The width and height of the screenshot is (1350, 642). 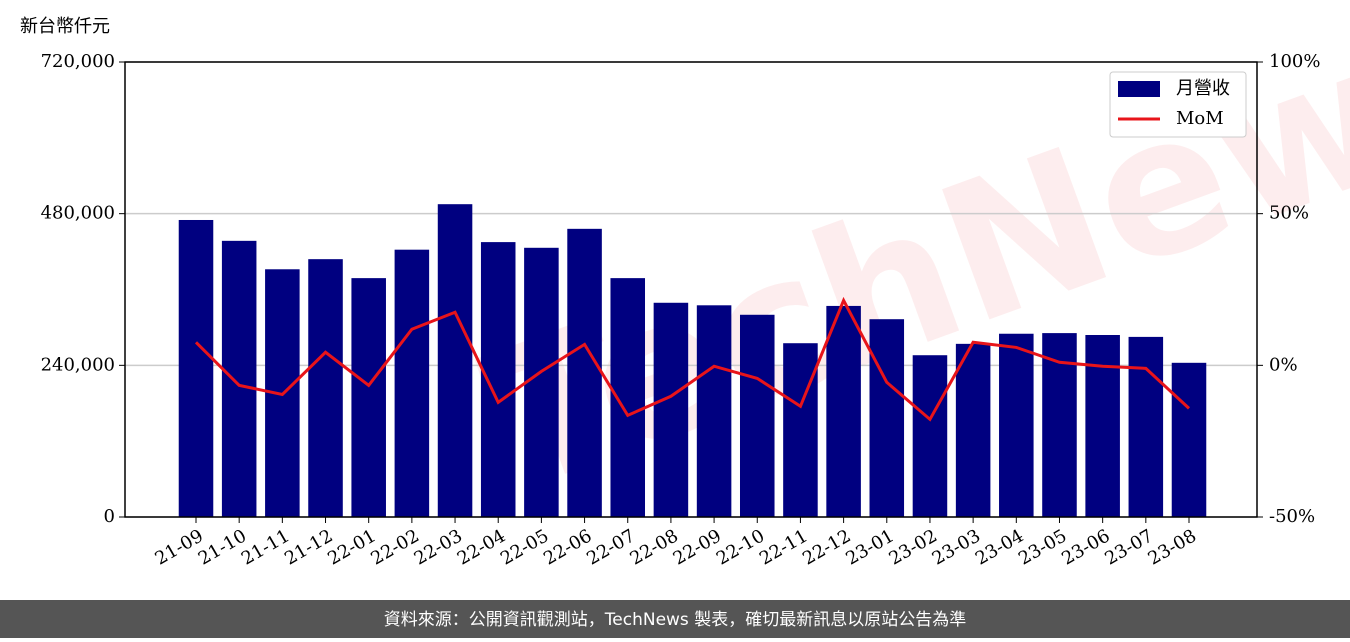 I want to click on x-tick-label: 21-09, so click(x=179, y=547).